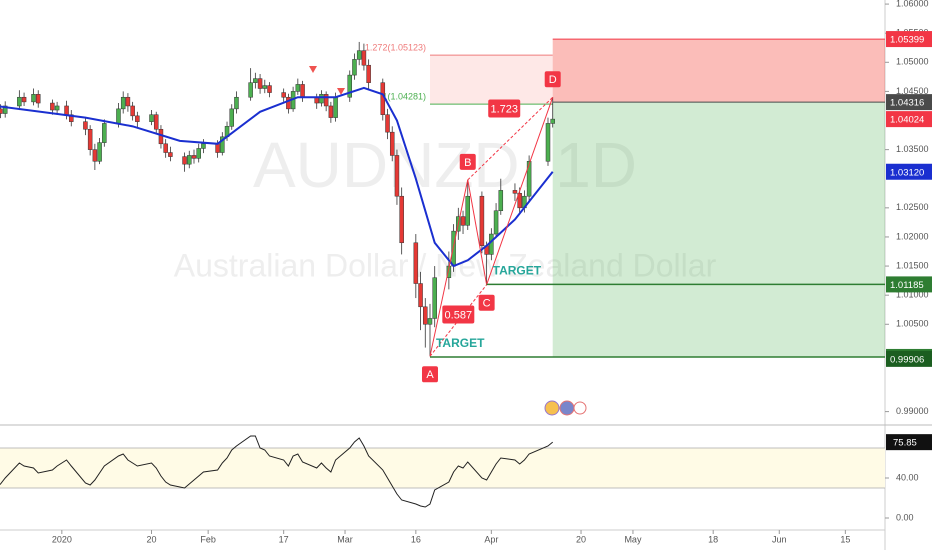  Describe the element at coordinates (912, 4) in the screenshot. I see `y-tick-label: 1.06000` at that location.